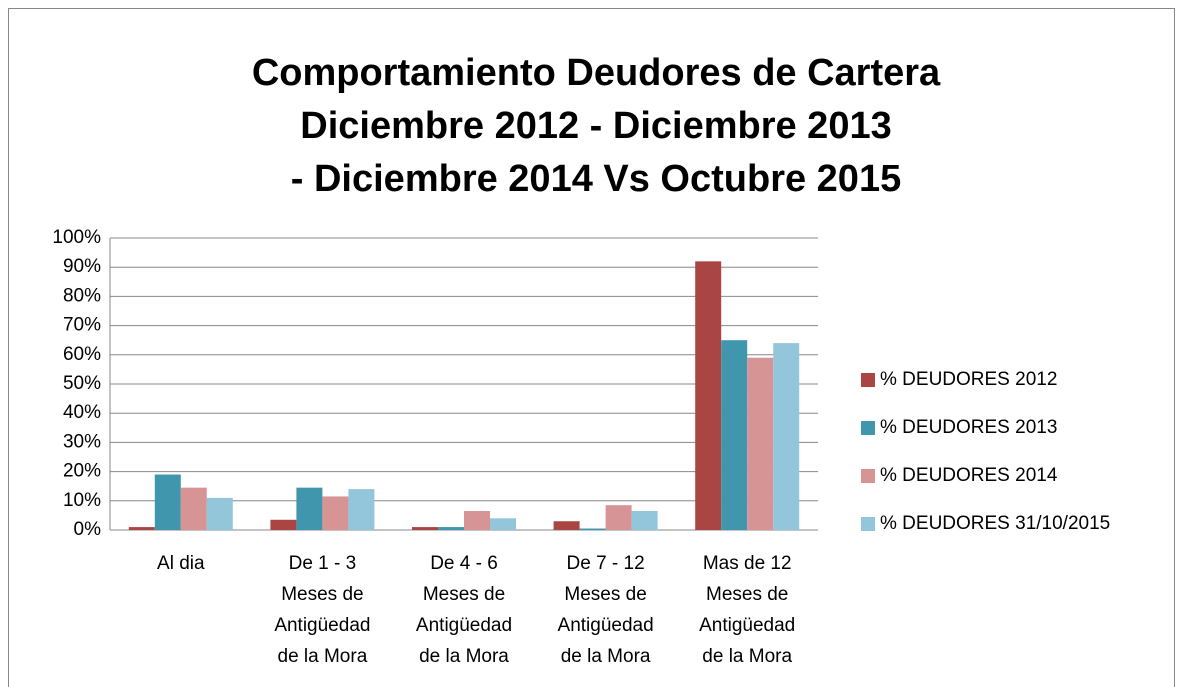 This screenshot has height=687, width=1182. I want to click on x-tick-label: Mas de 12, so click(747, 563).